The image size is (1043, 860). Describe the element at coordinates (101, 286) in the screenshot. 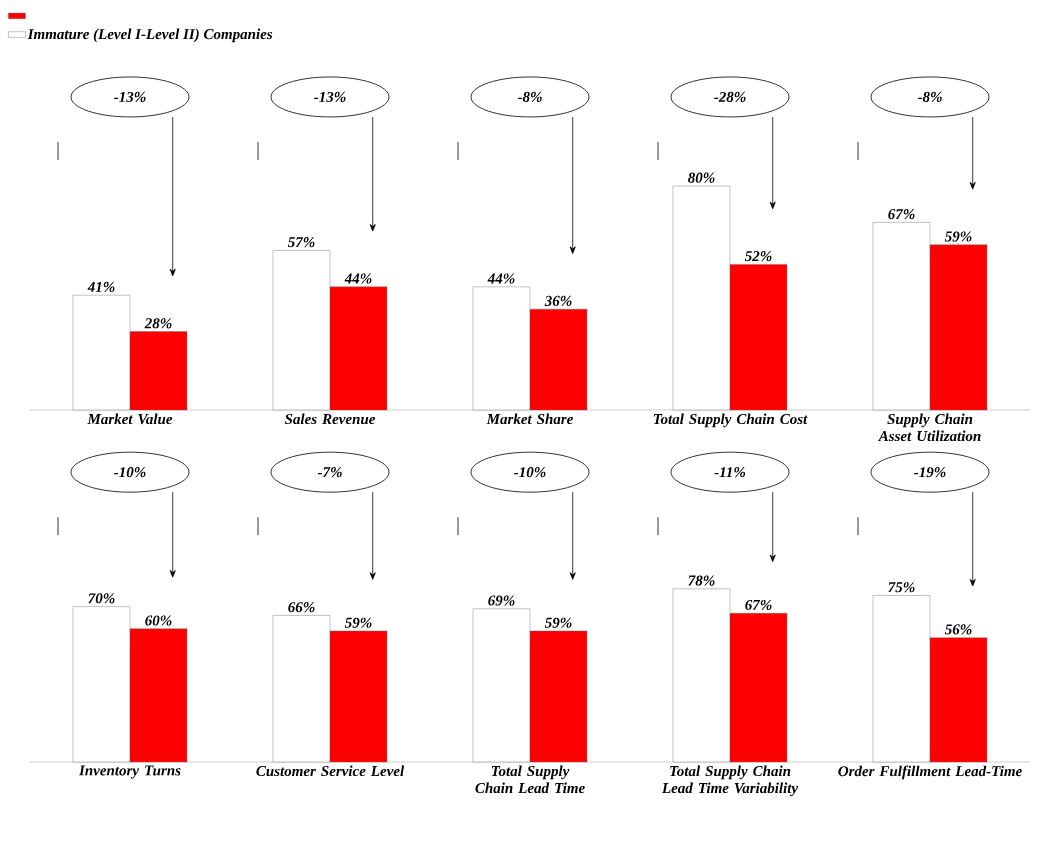

I see `data-label: 41%` at that location.